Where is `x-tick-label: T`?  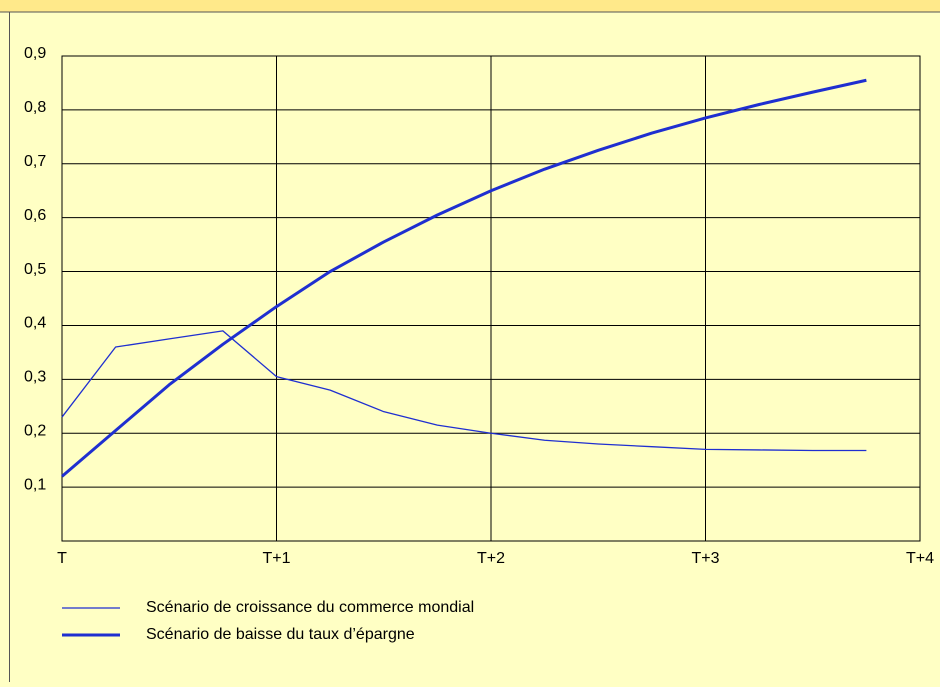
x-tick-label: T is located at coordinates (62, 558).